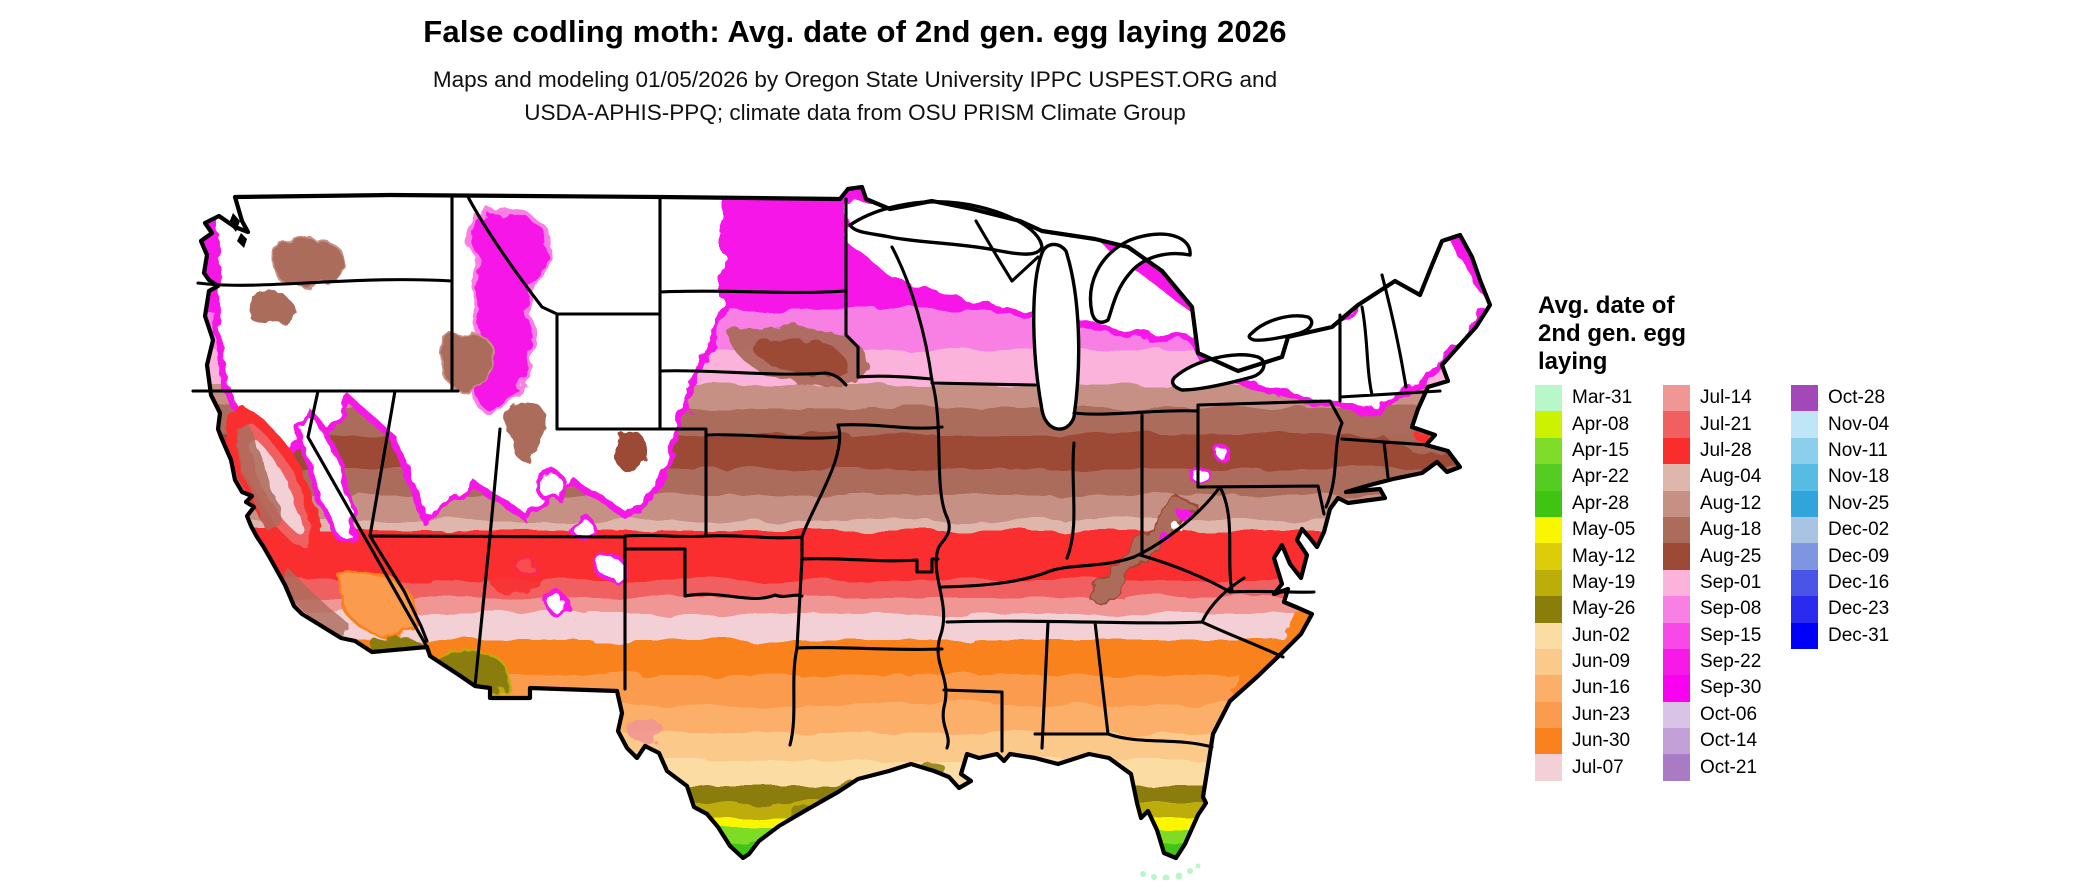  What do you see at coordinates (1601, 714) in the screenshot?
I see `legend-entry-label: Jun-23` at bounding box center [1601, 714].